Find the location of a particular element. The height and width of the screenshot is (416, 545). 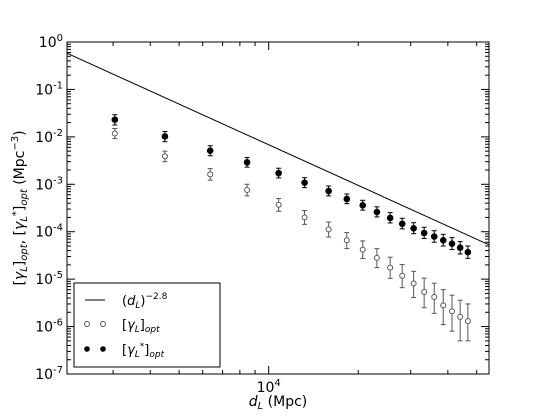

y-tick-label-7: 10⁻⁷ is located at coordinates (49, 374).